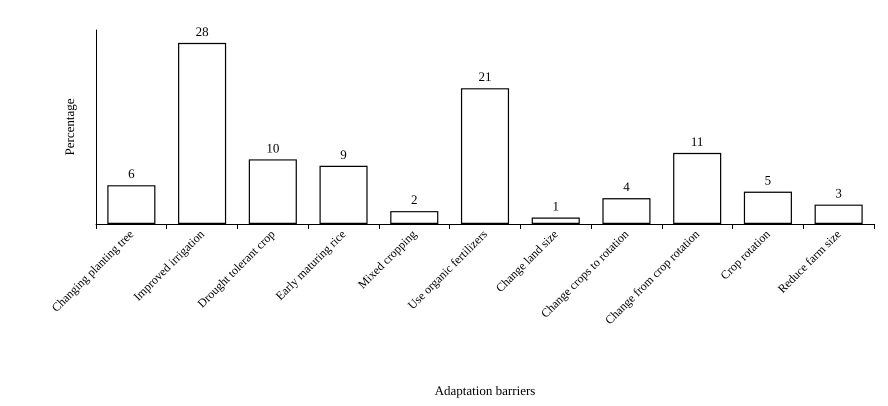 This screenshot has width=888, height=406. I want to click on data-label: 4, so click(626, 186).